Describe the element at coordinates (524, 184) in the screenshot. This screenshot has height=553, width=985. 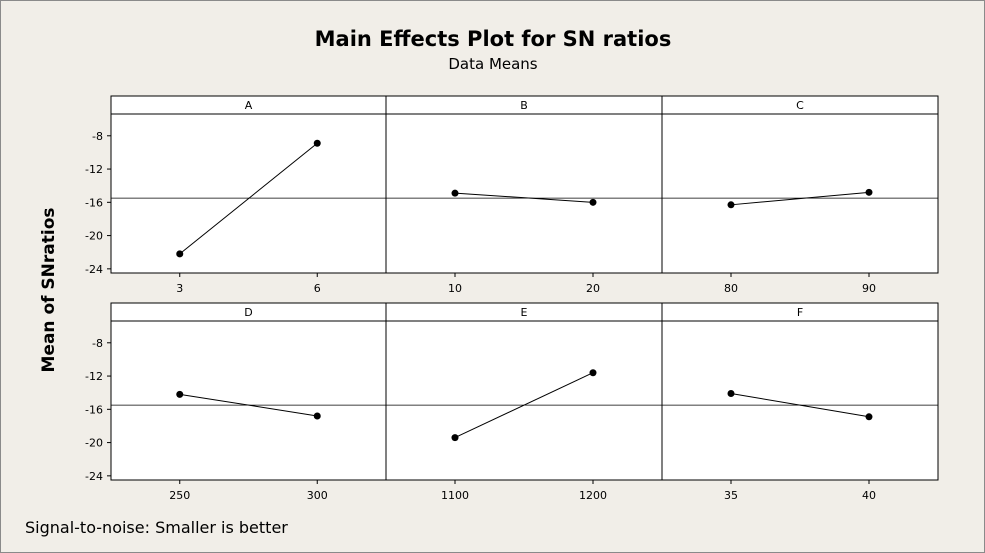
I see `panel-b` at that location.